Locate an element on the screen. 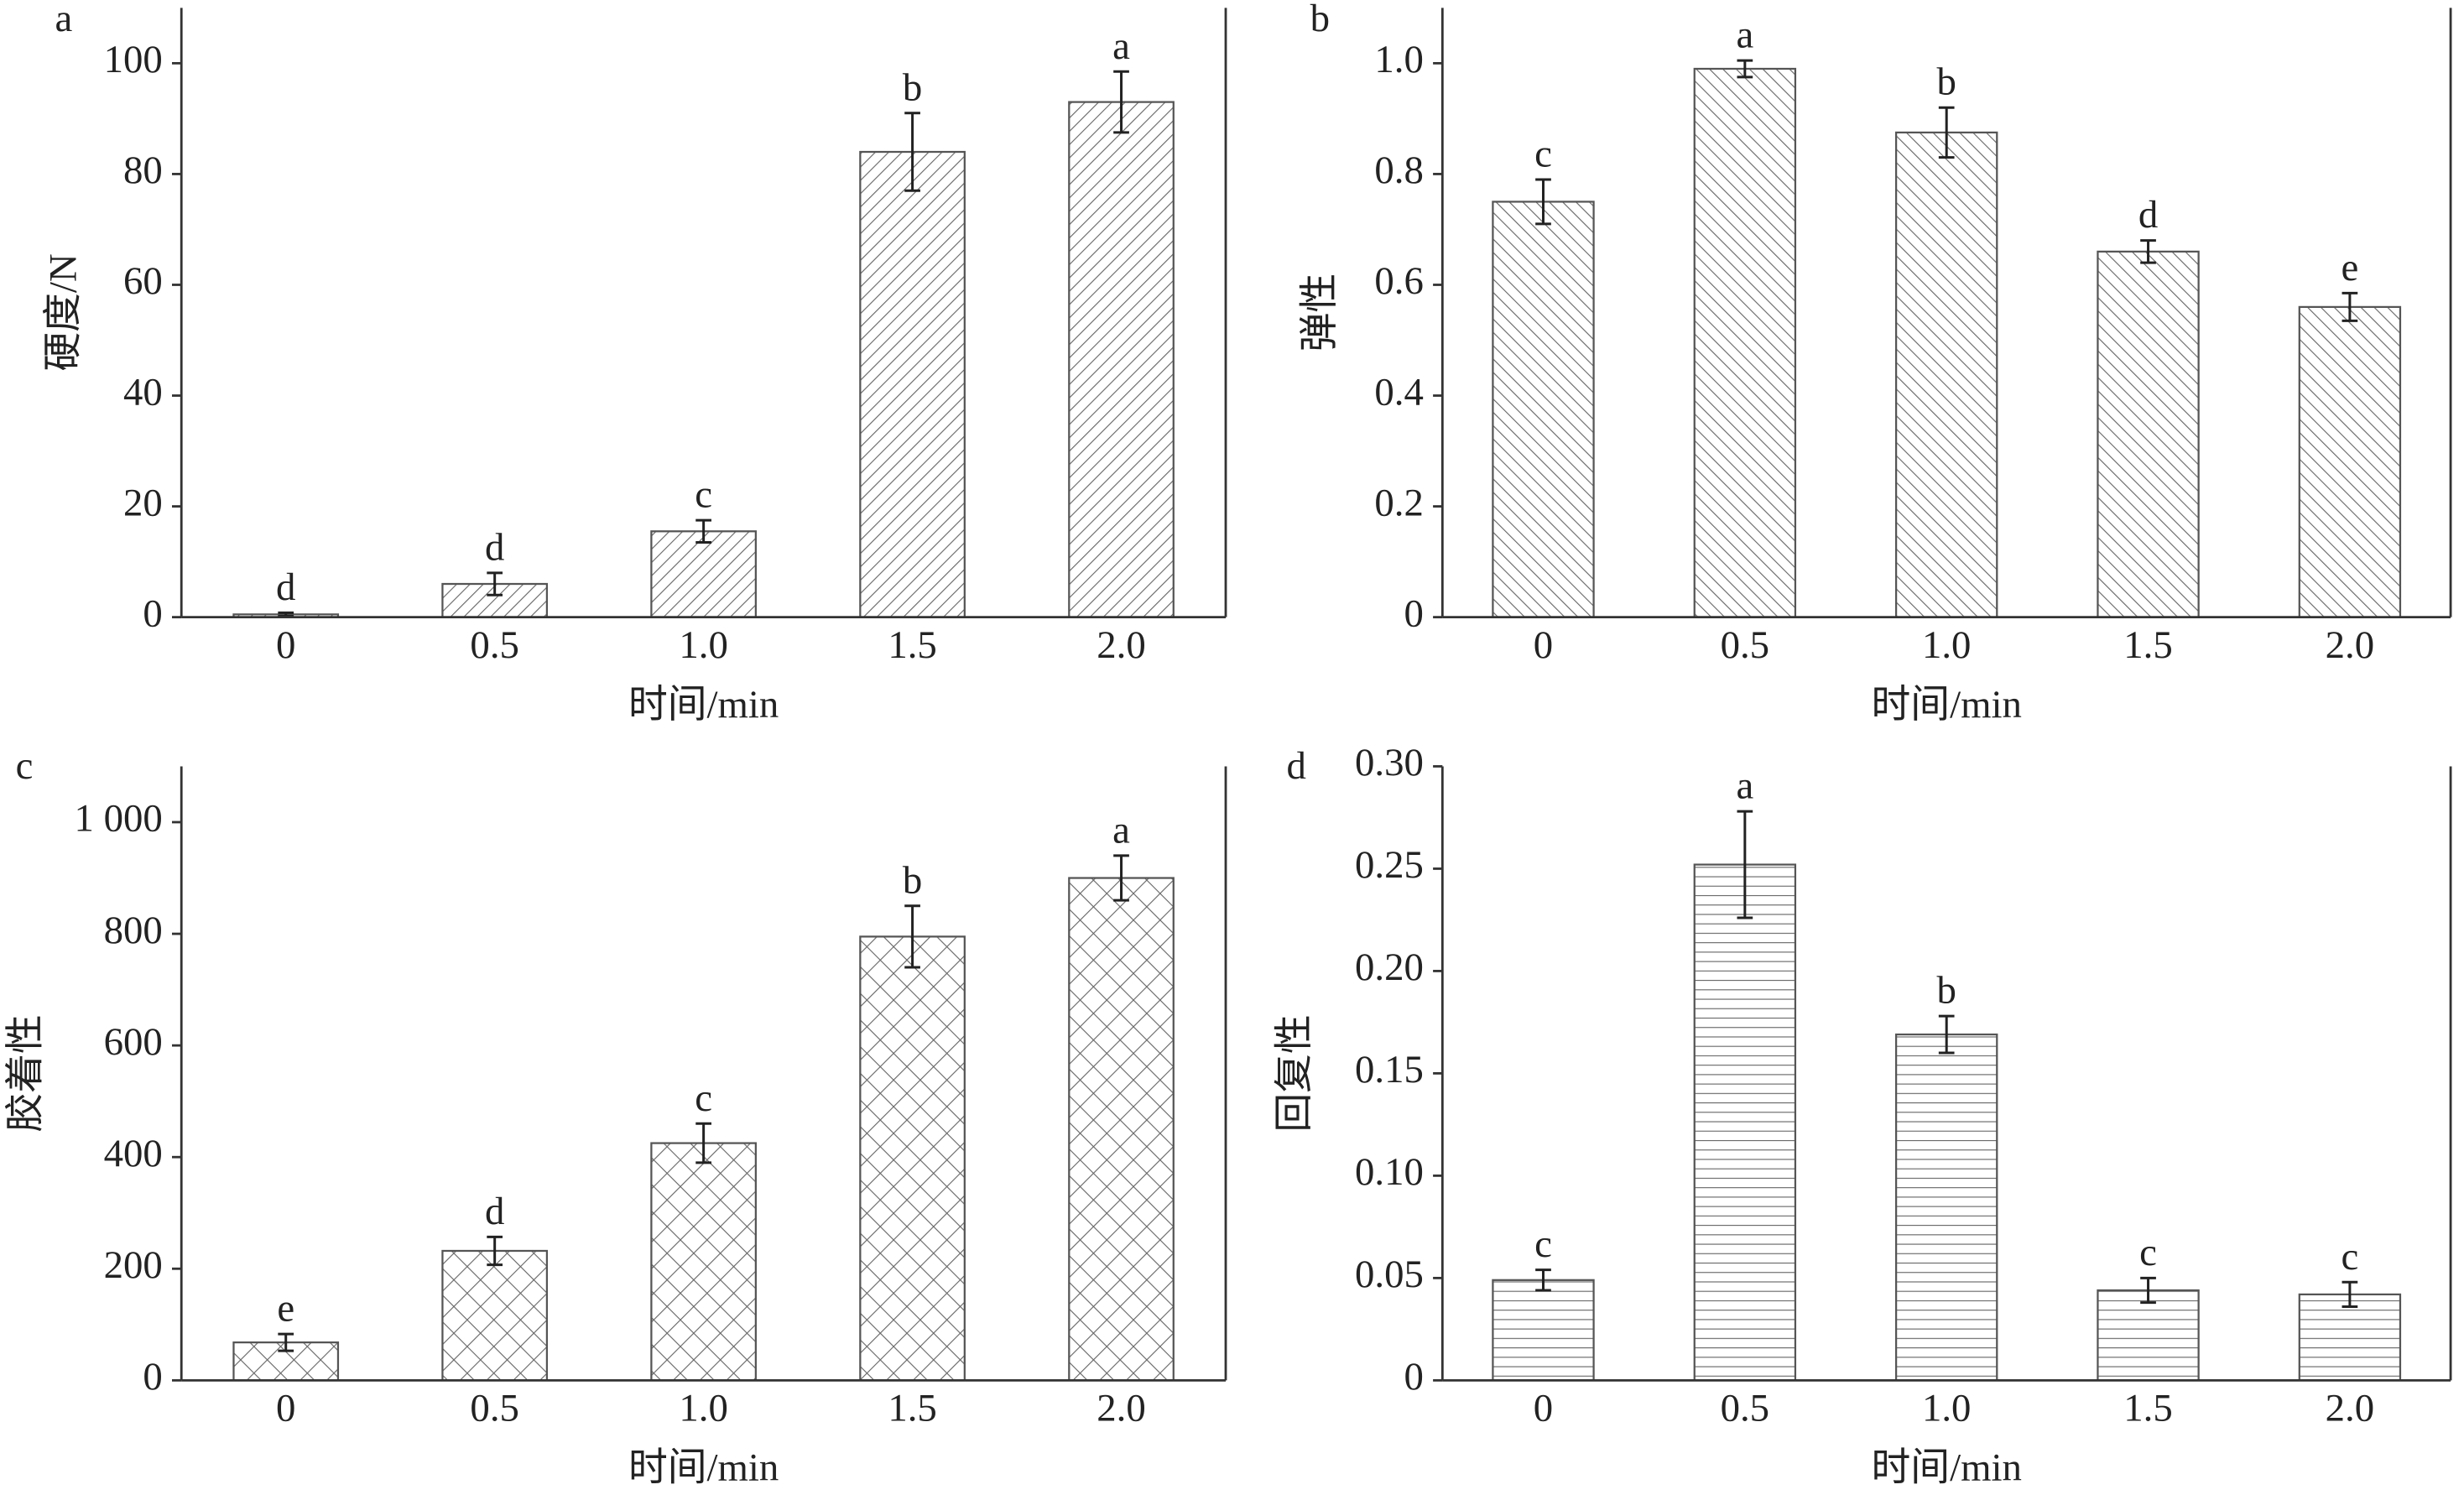  y-tick-label: 0.10 is located at coordinates (1390, 1172).